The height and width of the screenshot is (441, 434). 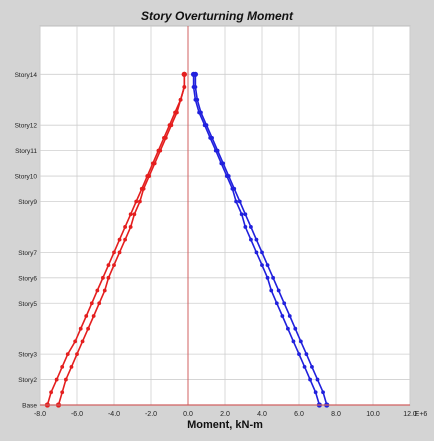 What do you see at coordinates (373, 414) in the screenshot?
I see `x-tick-label: 10.0` at bounding box center [373, 414].